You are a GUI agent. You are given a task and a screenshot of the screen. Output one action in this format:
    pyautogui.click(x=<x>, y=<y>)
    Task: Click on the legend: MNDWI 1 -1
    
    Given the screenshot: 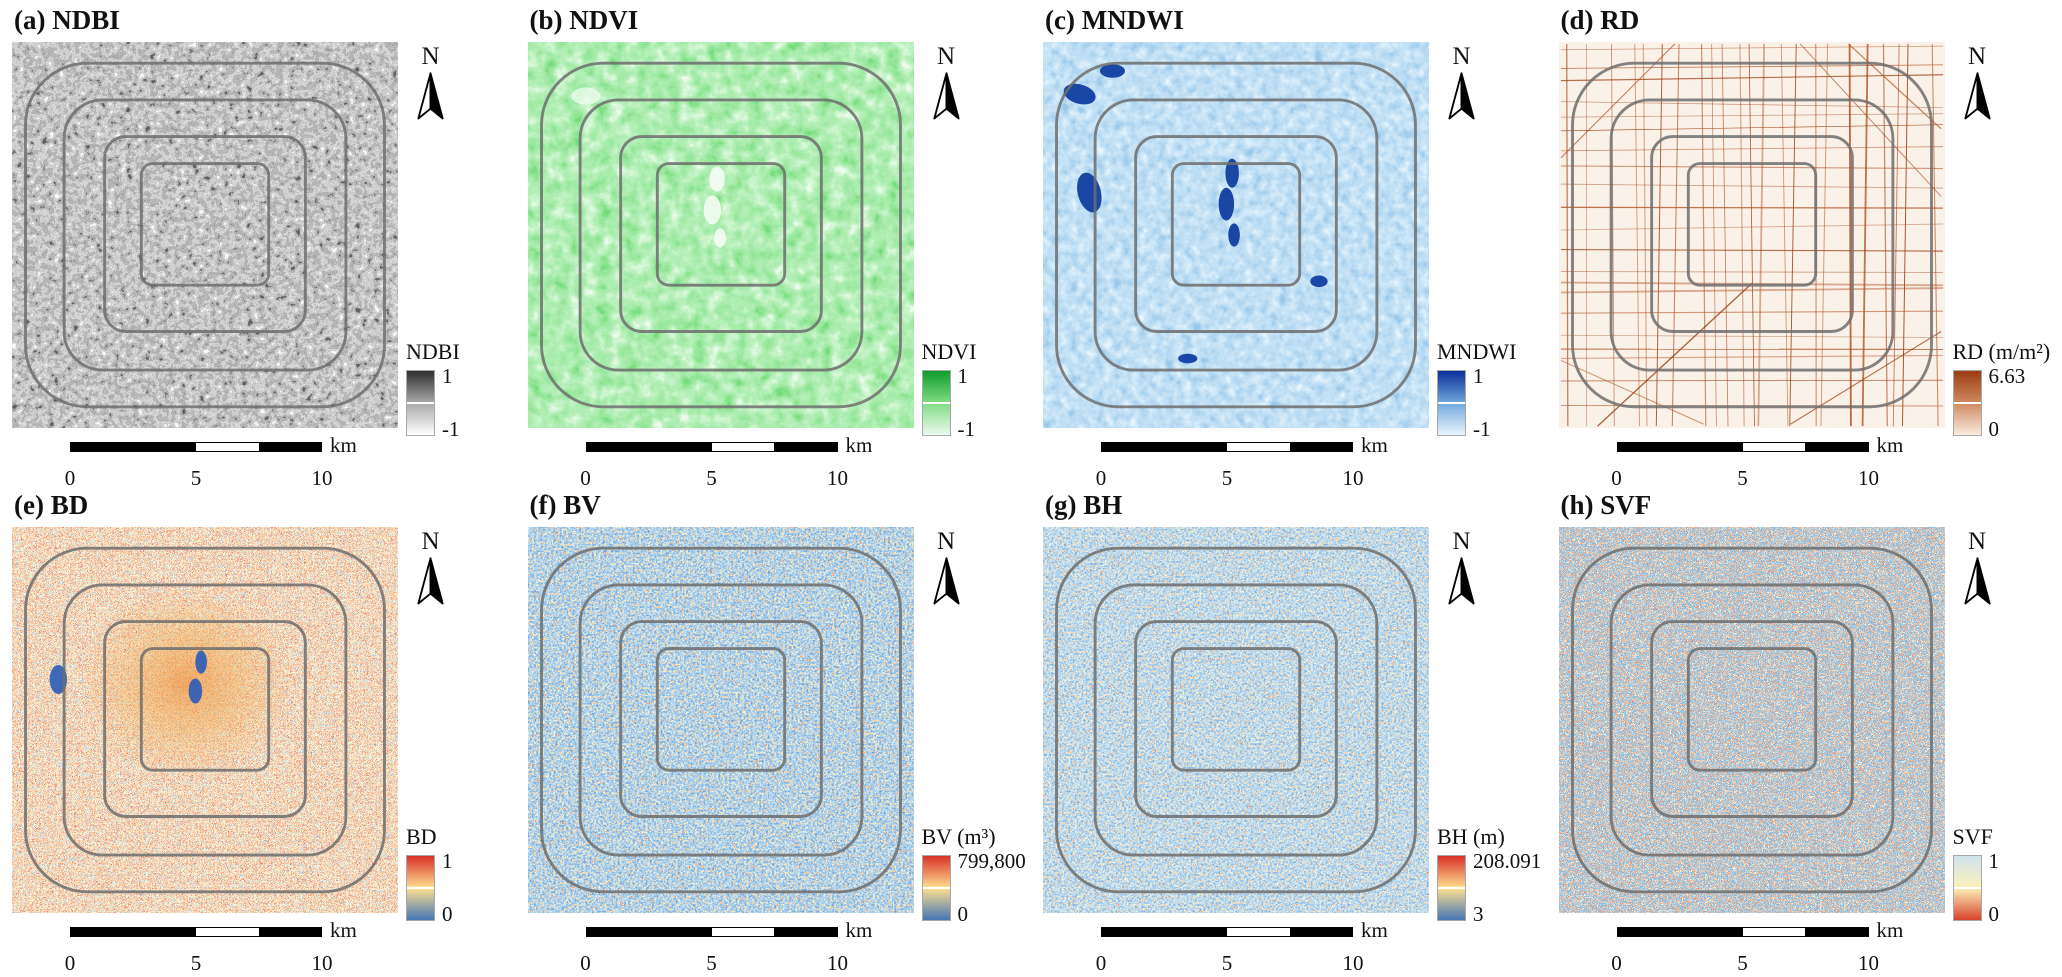 What is the action you would take?
    pyautogui.click(x=1476, y=387)
    